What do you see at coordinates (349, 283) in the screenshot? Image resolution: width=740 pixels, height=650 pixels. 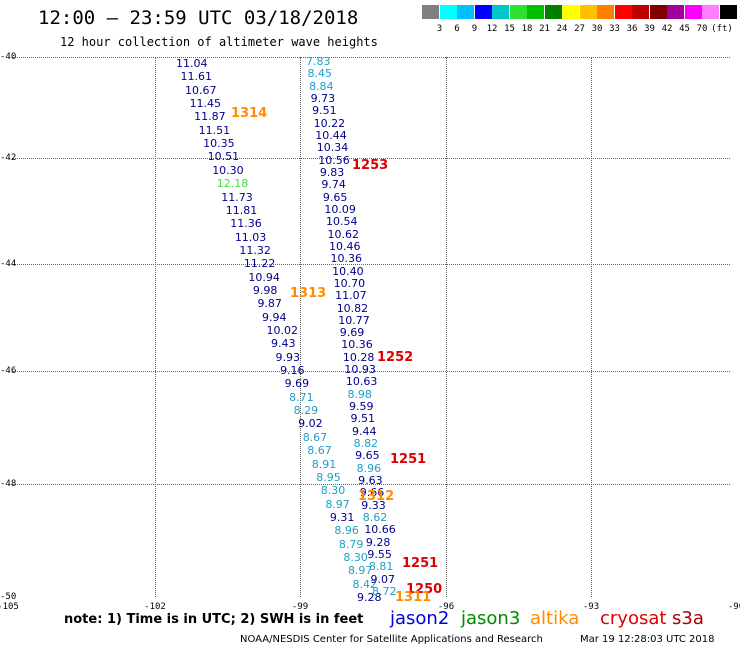 I see `wave-height-value: 10.70` at bounding box center [349, 283].